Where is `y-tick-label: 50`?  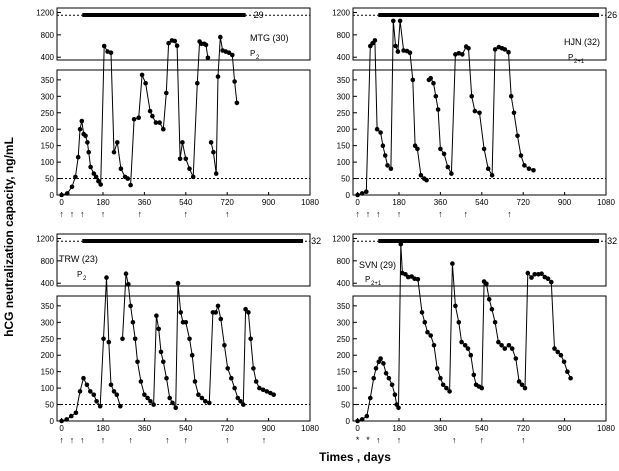
y-tick-label: 50 is located at coordinates (345, 179).